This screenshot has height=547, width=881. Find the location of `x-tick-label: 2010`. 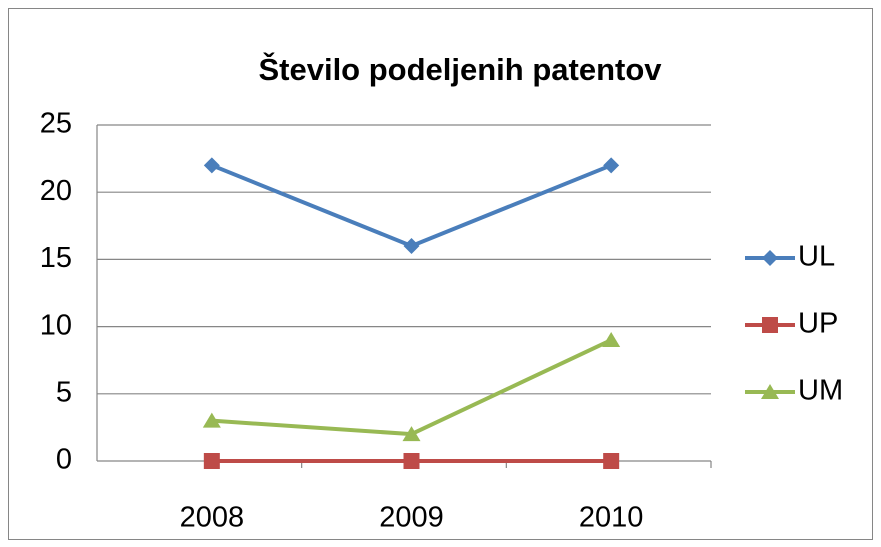

x-tick-label: 2010 is located at coordinates (611, 518).